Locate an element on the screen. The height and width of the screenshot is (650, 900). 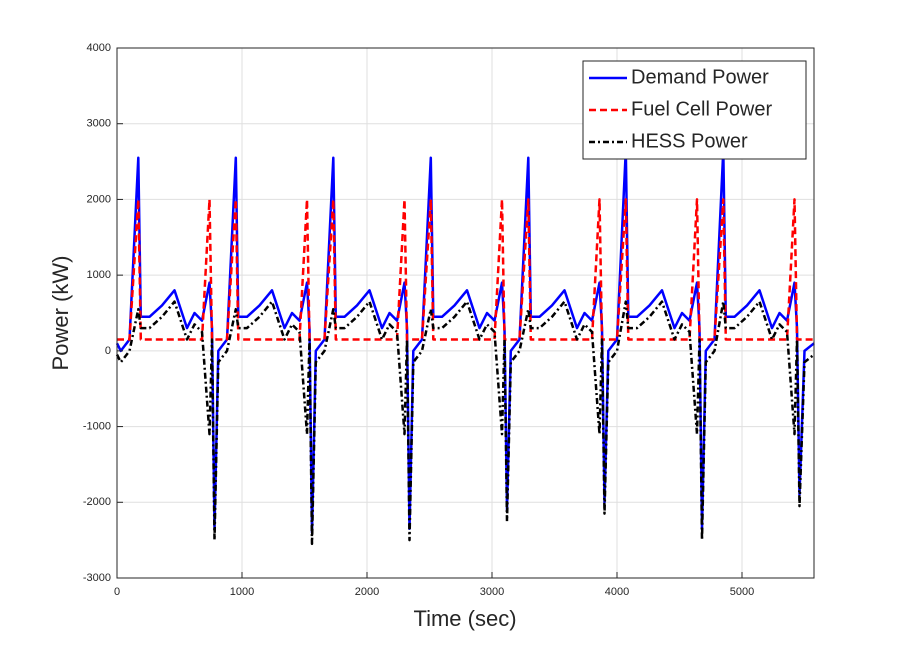
x-tick-label: 0 is located at coordinates (117, 592).